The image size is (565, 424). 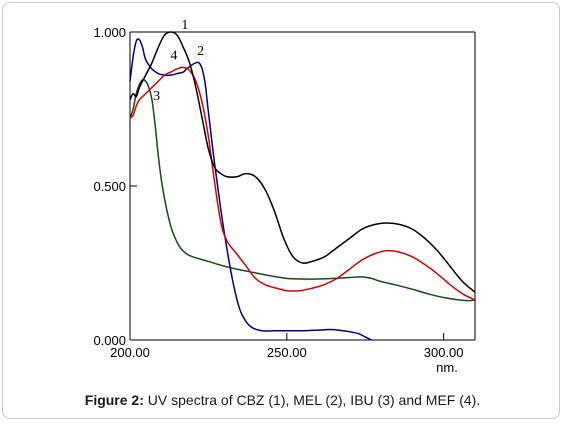 I want to click on figure-caption-label: Figure 2:, so click(x=114, y=400).